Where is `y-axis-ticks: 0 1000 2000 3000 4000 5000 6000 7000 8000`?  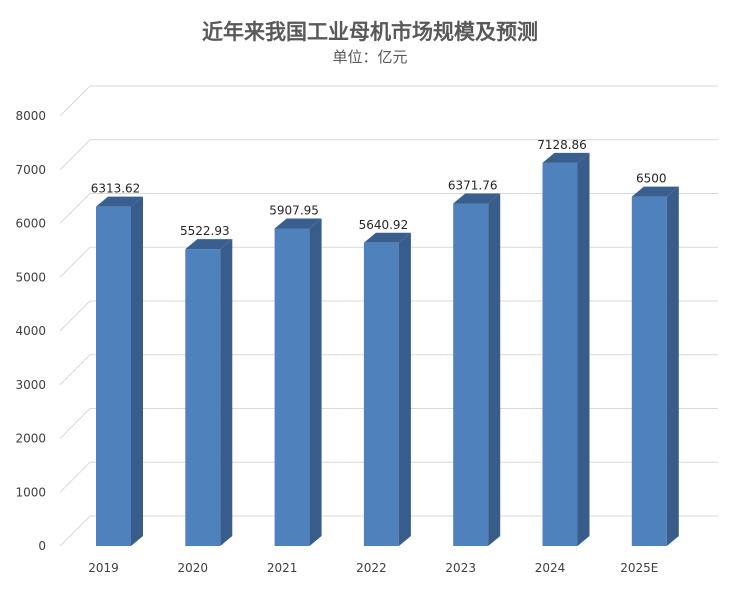
y-axis-ticks: 0 1000 2000 3000 4000 5000 6000 7000 8000 is located at coordinates (30, 331).